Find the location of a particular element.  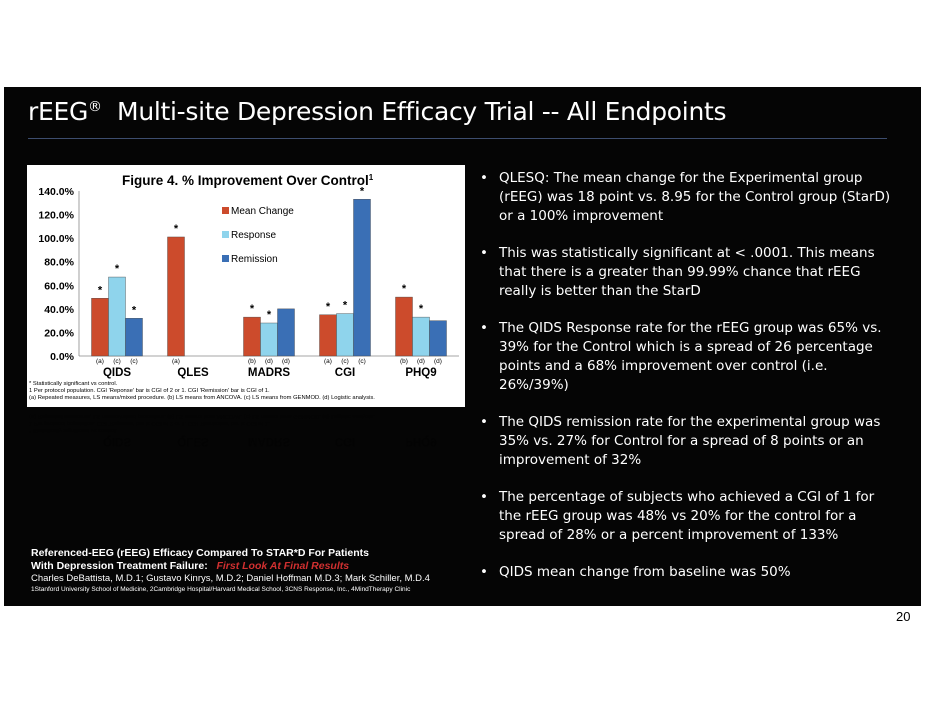

y-tick-label: 0.0% is located at coordinates (62, 357).